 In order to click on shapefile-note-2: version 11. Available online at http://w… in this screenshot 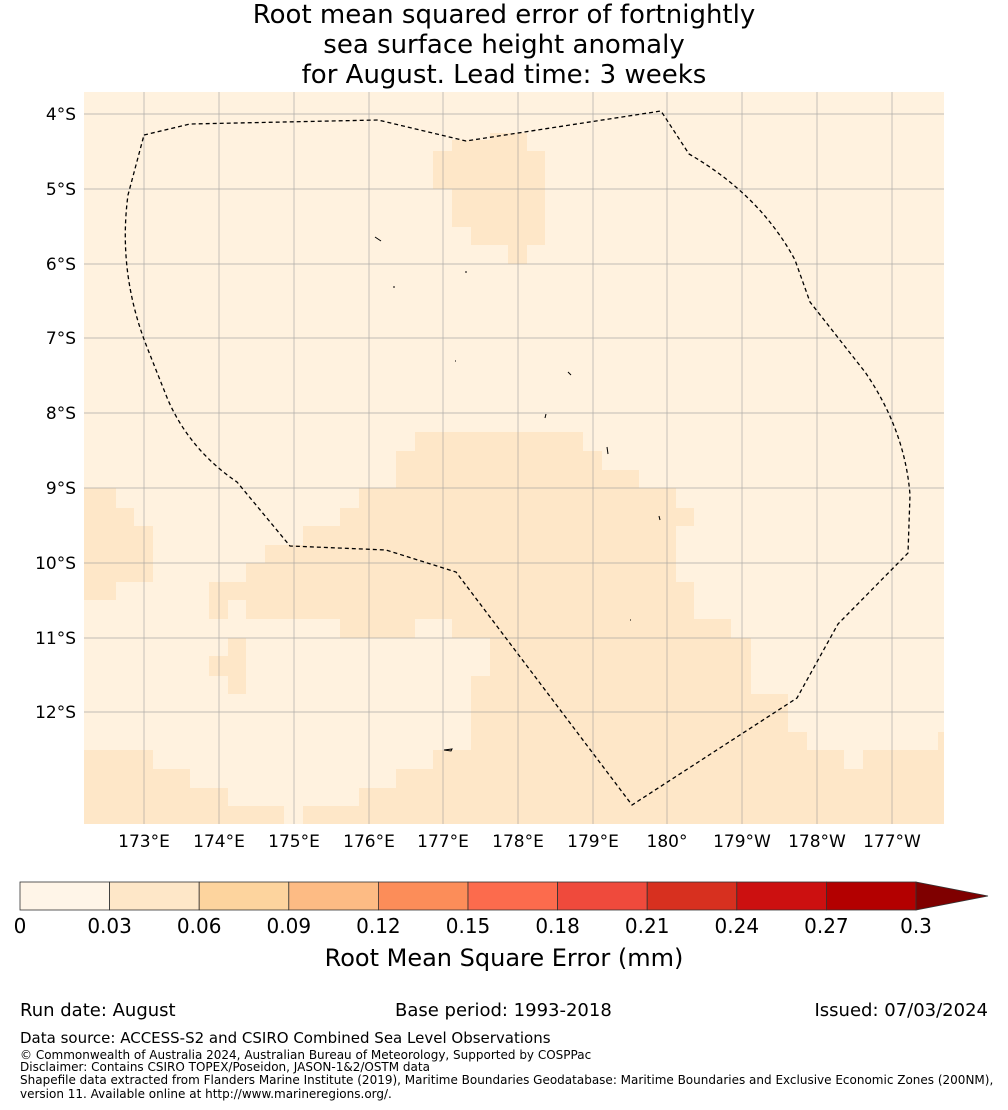, I will do `click(206, 1094)`.